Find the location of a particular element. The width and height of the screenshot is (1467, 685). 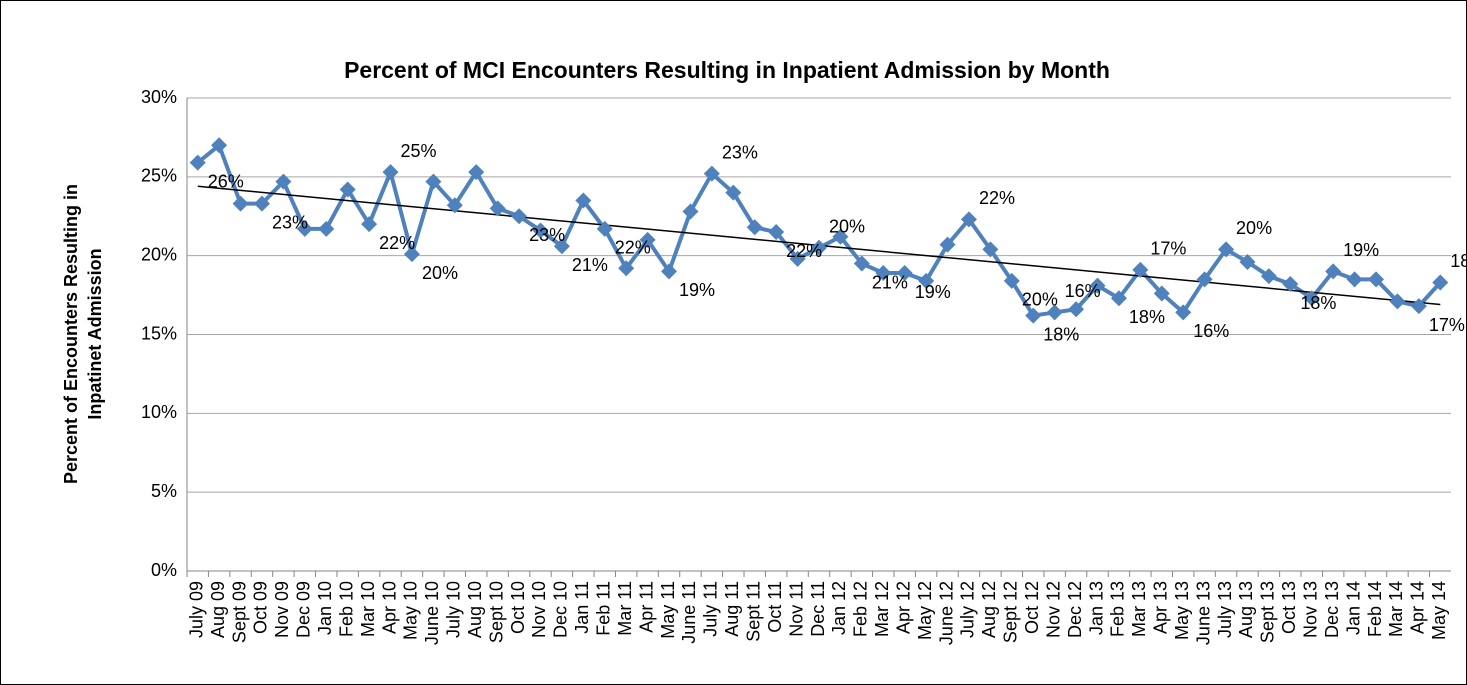

x-tick-label: Nov 12 is located at coordinates (1053, 609).